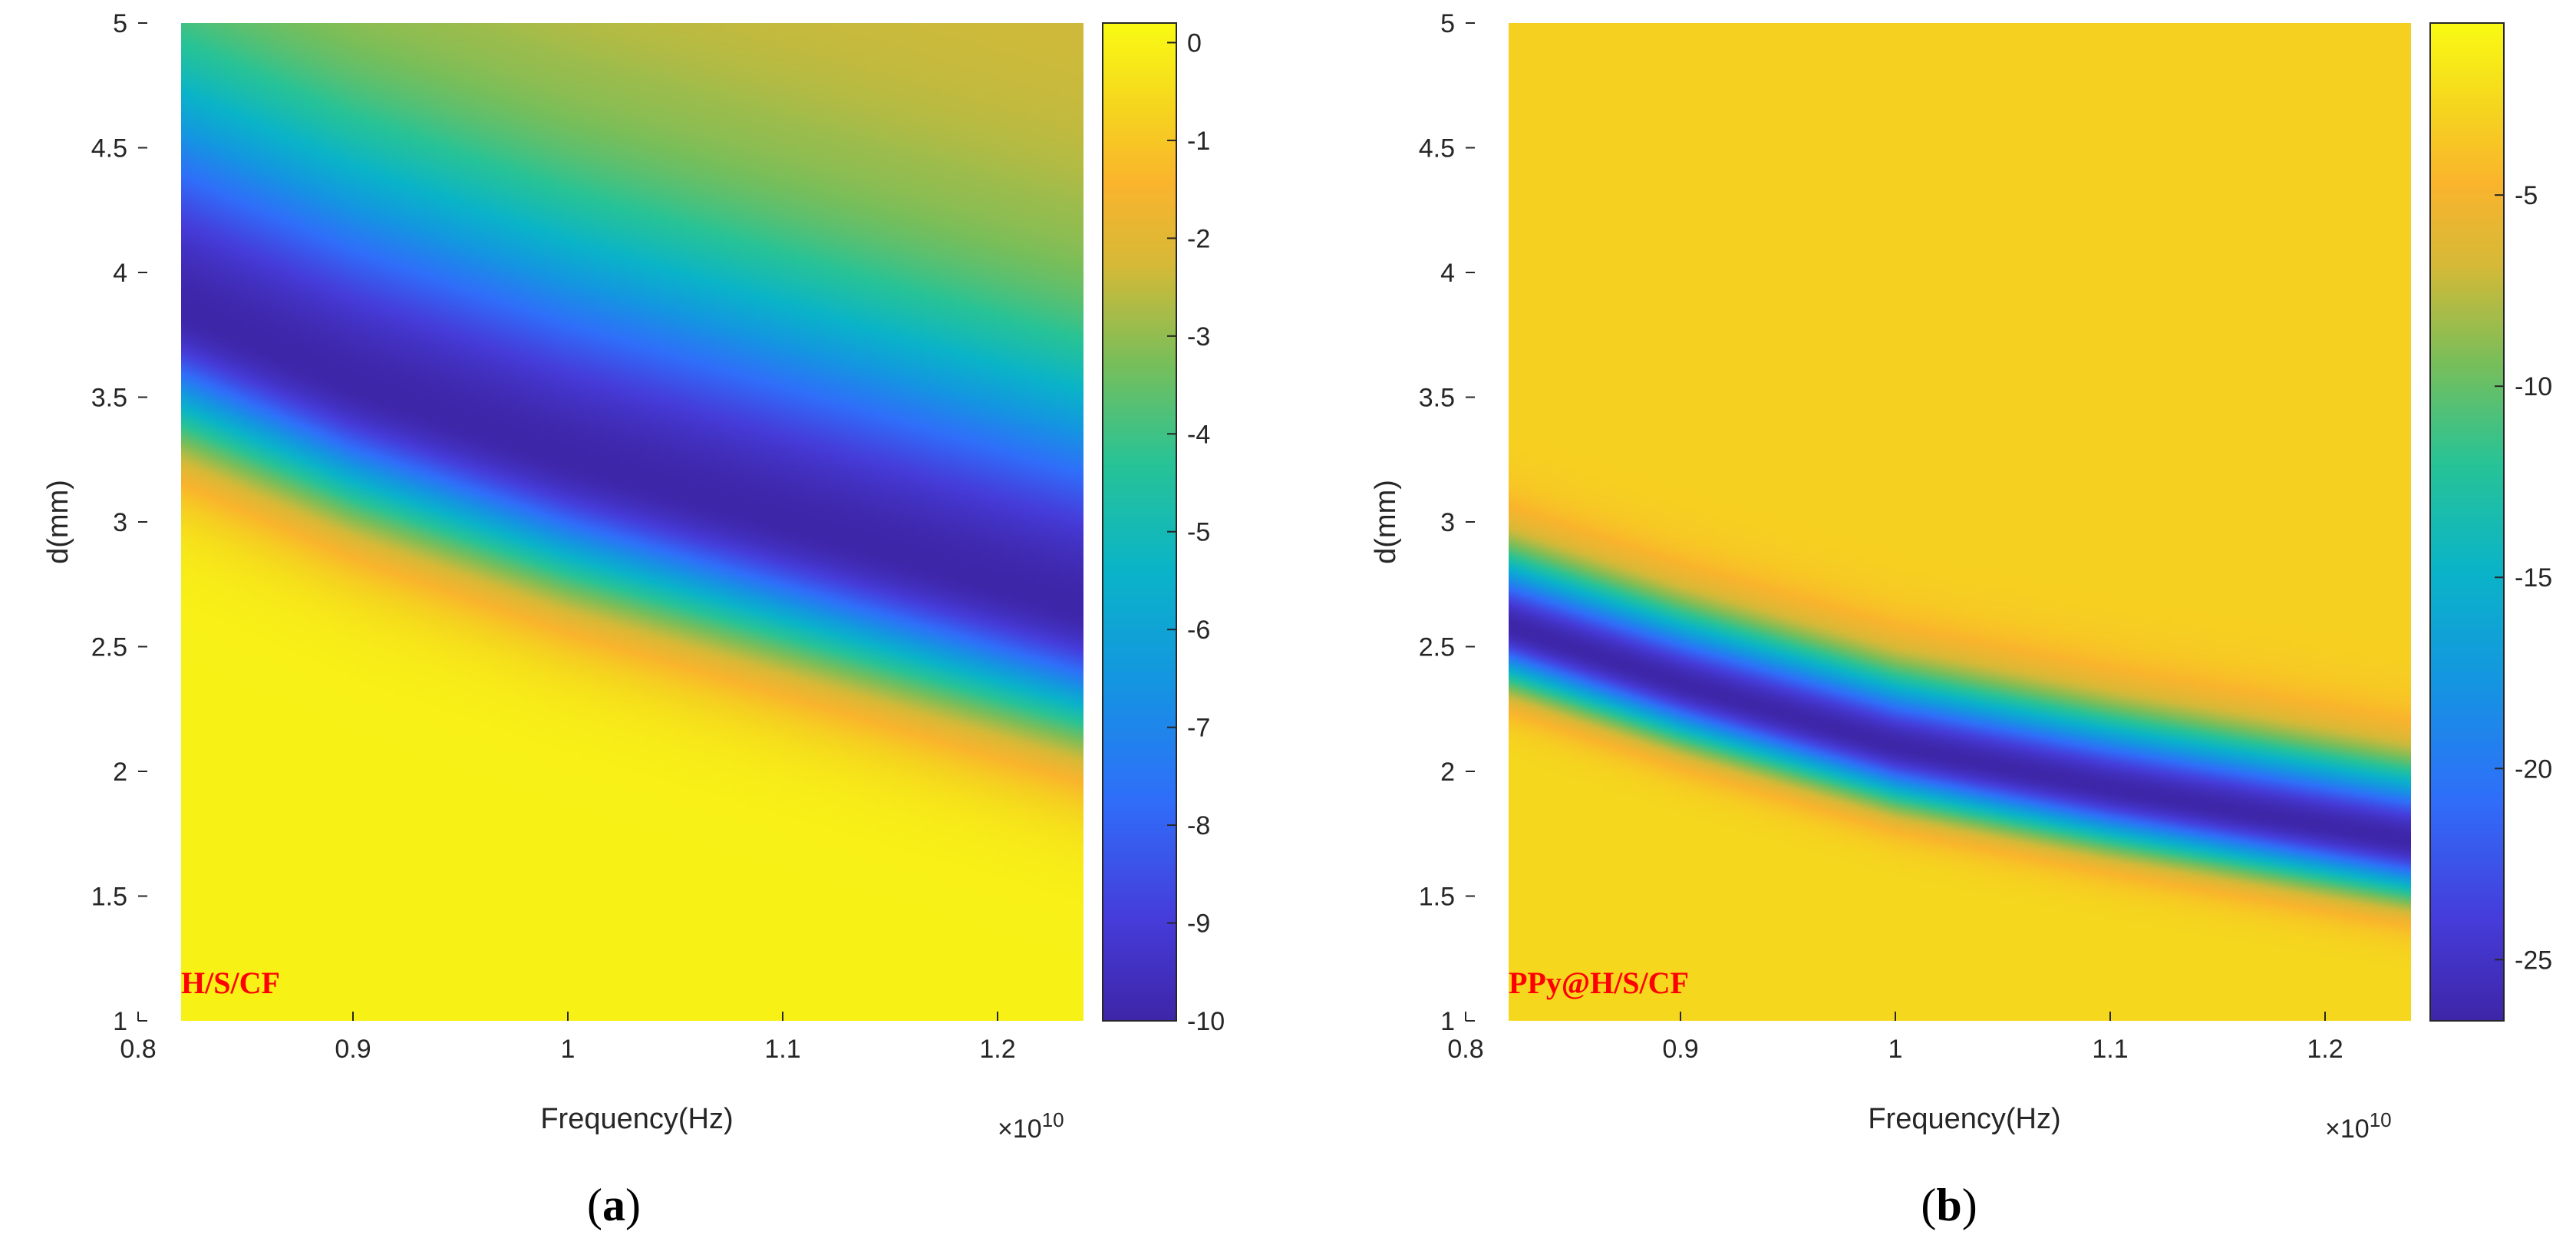 The image size is (2576, 1248). Describe the element at coordinates (120, 24) in the screenshot. I see `y-tick-label-a: 5` at that location.